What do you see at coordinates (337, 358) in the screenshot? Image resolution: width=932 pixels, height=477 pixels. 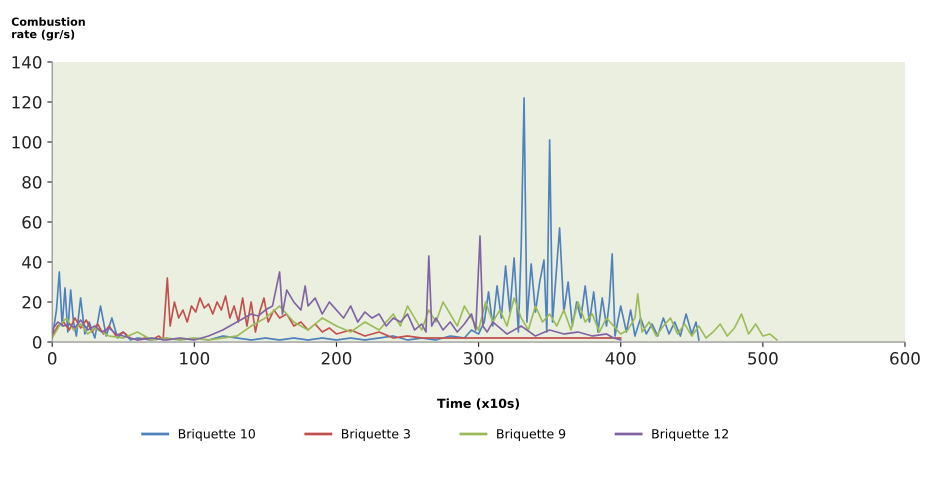 I see `x-tick-label: 200` at bounding box center [337, 358].